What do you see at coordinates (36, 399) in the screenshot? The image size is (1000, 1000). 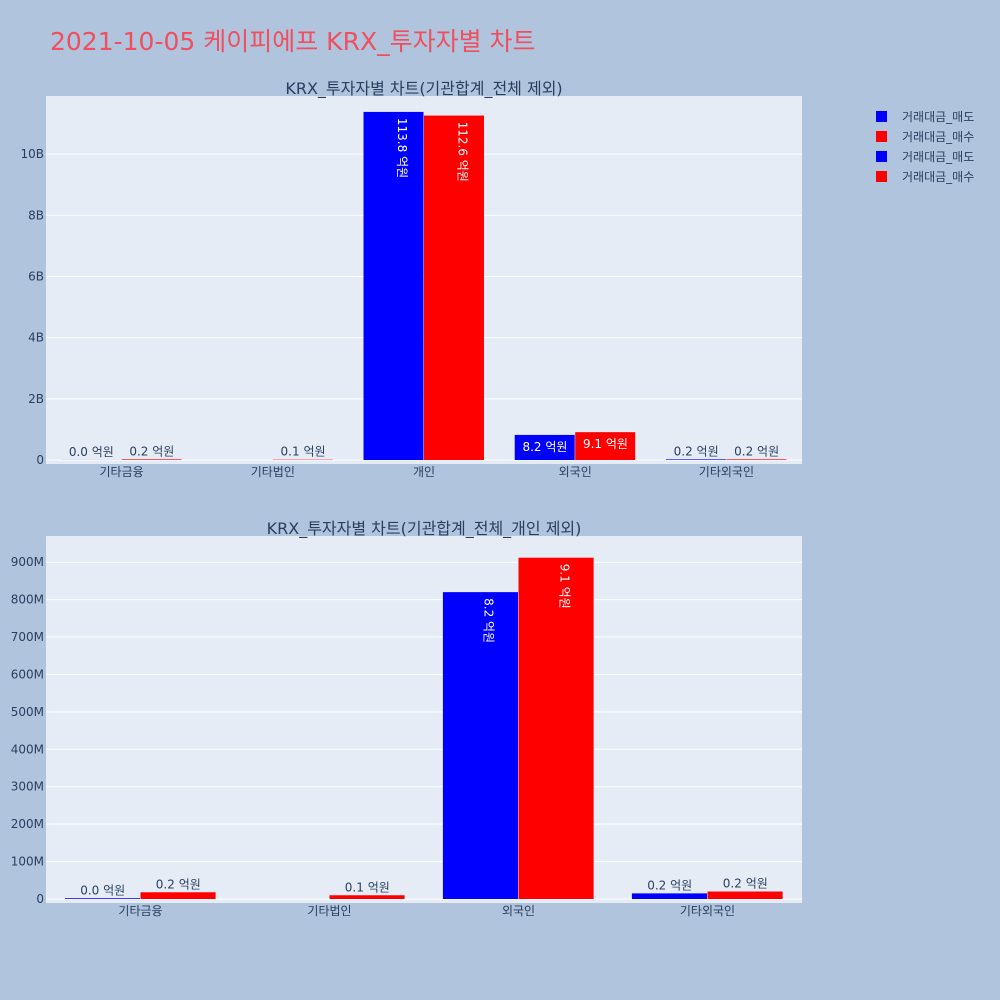 I see `y-tick-label: 2B` at bounding box center [36, 399].